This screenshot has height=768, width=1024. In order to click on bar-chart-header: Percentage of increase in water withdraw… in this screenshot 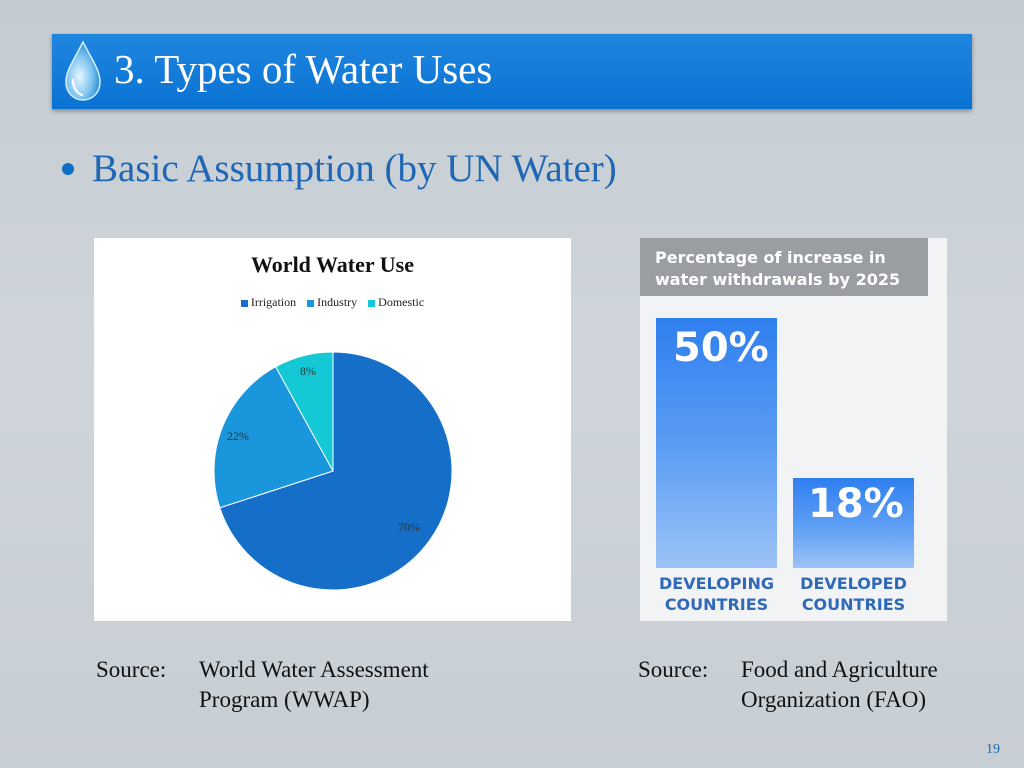, I will do `click(784, 267)`.